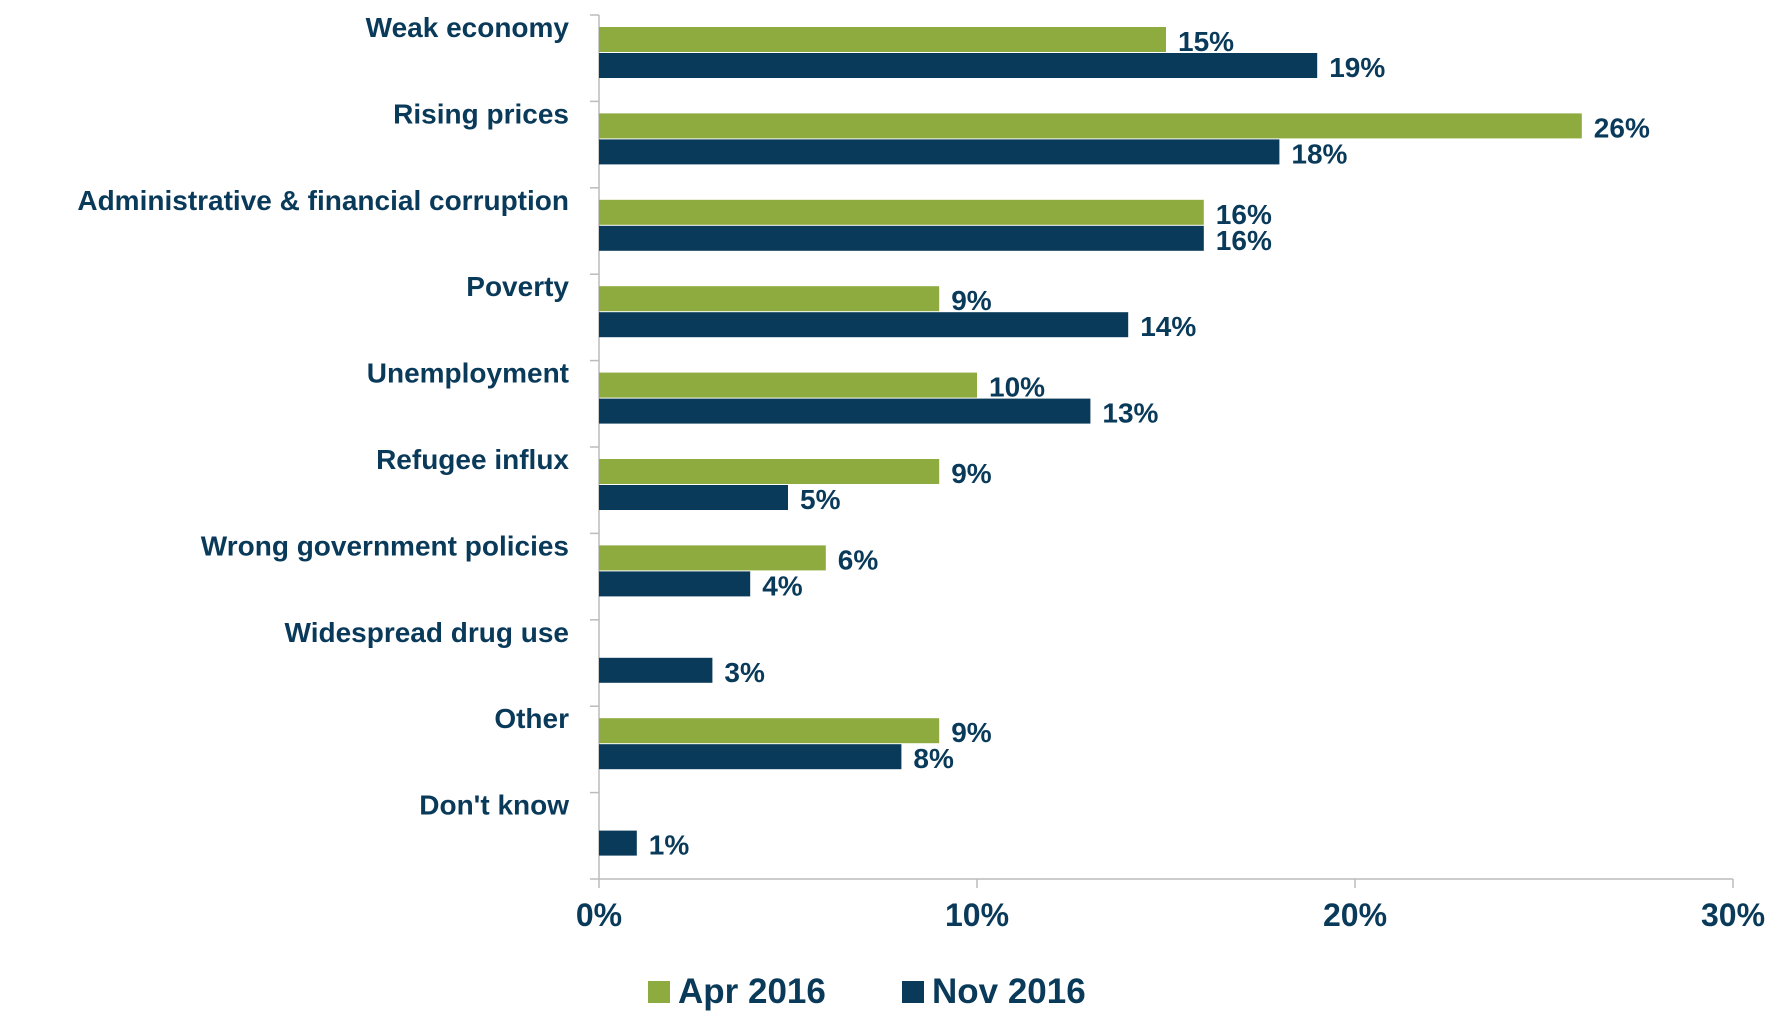  I want to click on category-label: Other, so click(531, 718).